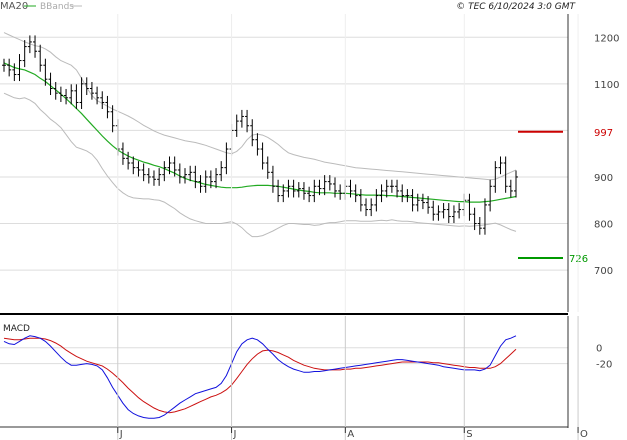 This screenshot has width=627, height=440. Describe the element at coordinates (469, 434) in the screenshot. I see `x-tick-label: S` at that location.